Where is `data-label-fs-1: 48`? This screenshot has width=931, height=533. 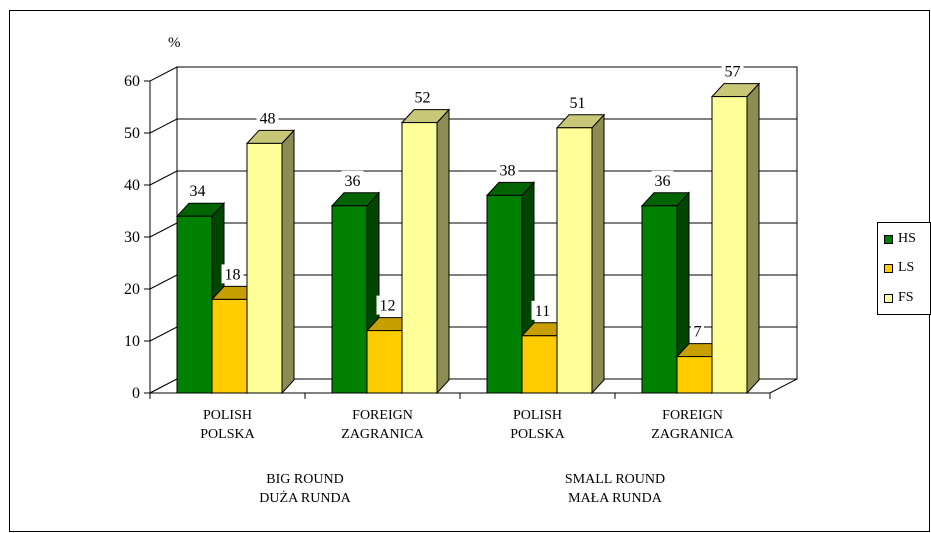
data-label-fs-1: 48 is located at coordinates (268, 118).